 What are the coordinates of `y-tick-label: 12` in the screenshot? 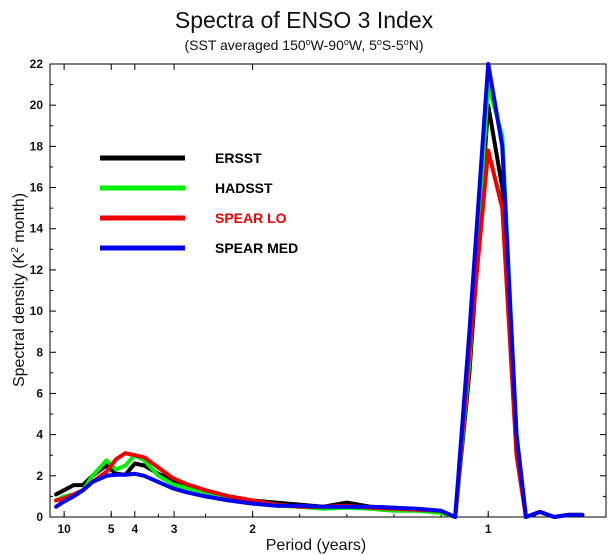 It's located at (37, 270).